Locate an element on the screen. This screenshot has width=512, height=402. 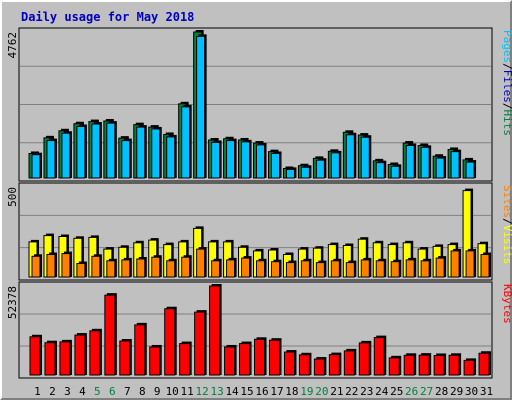
bar-files-day-23-face is located at coordinates (365, 157).